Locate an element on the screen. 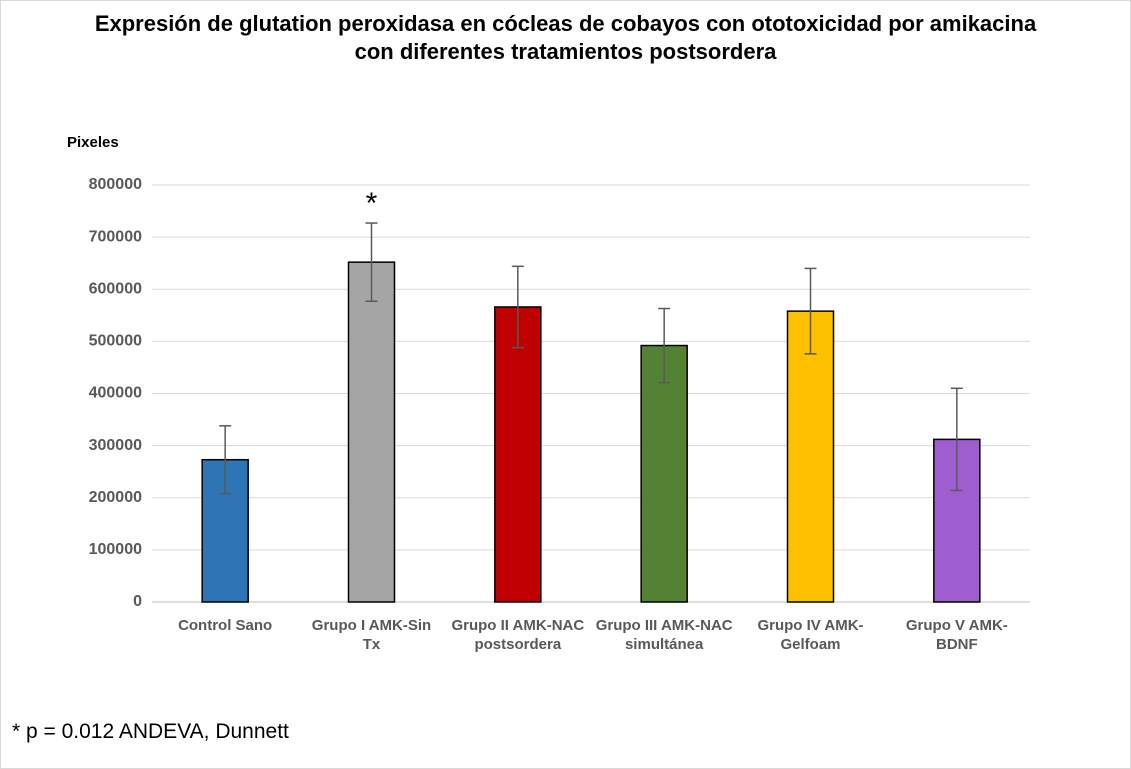 The width and height of the screenshot is (1131, 769). y-axis-label: Pixeles is located at coordinates (93, 142).